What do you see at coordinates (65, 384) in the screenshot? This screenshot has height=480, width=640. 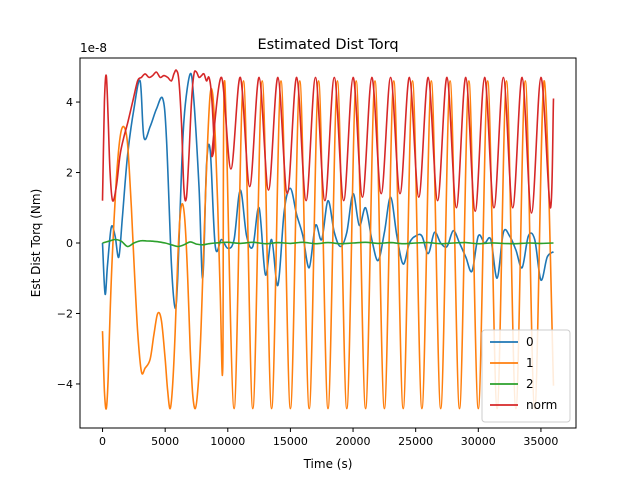 I see `y-tick-label: −4` at bounding box center [65, 384].